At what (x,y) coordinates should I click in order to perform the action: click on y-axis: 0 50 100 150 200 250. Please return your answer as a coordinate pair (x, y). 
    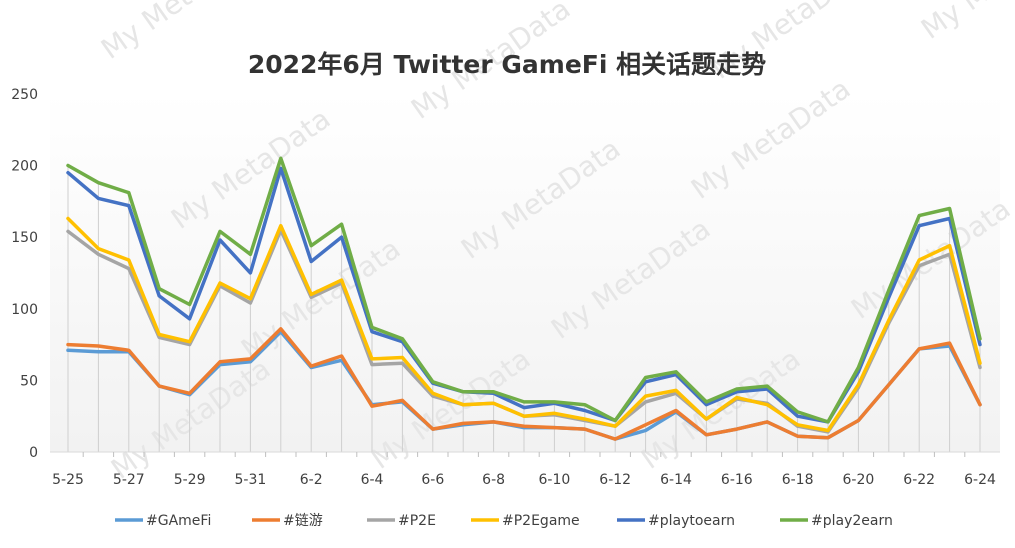
    Looking at the image, I should click on (24, 274).